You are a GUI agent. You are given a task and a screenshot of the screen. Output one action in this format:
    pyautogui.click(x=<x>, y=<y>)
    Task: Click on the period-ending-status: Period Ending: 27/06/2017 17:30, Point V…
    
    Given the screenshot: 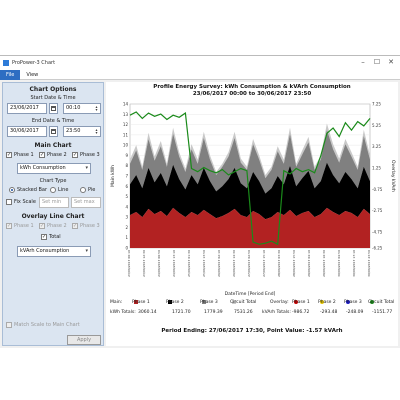 What is the action you would take?
    pyautogui.click(x=252, y=331)
    